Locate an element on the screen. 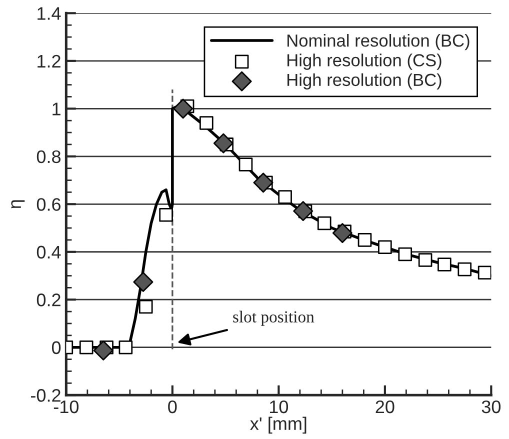 The image size is (509, 439). y-tick-label: 1.4 is located at coordinates (49, 13).